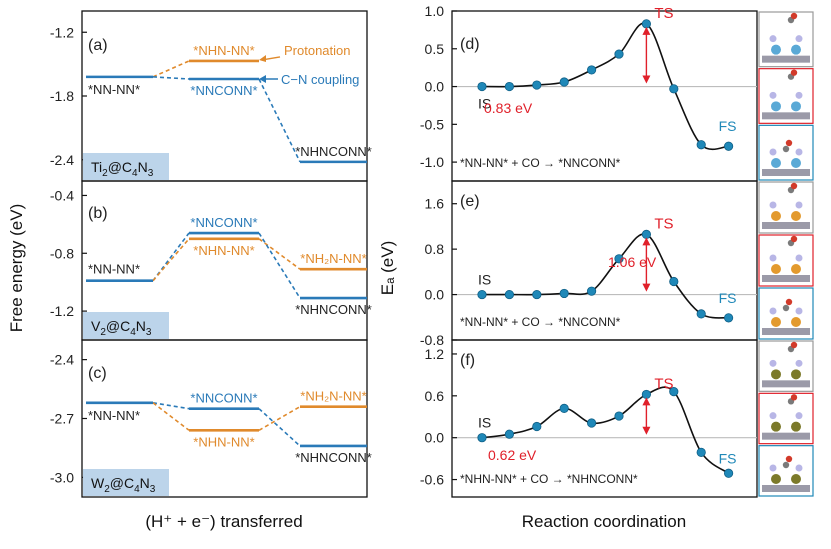 This screenshot has width=831, height=549. What do you see at coordinates (604, 418) in the screenshot?
I see `plot-frame` at bounding box center [604, 418].